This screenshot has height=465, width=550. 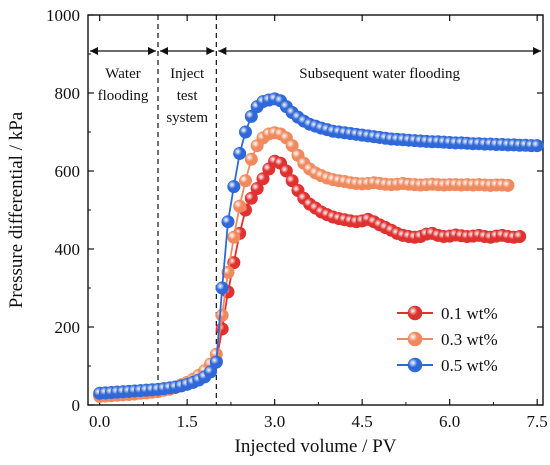 What do you see at coordinates (122, 74) in the screenshot?
I see `stage-label-line: Water` at bounding box center [122, 74].